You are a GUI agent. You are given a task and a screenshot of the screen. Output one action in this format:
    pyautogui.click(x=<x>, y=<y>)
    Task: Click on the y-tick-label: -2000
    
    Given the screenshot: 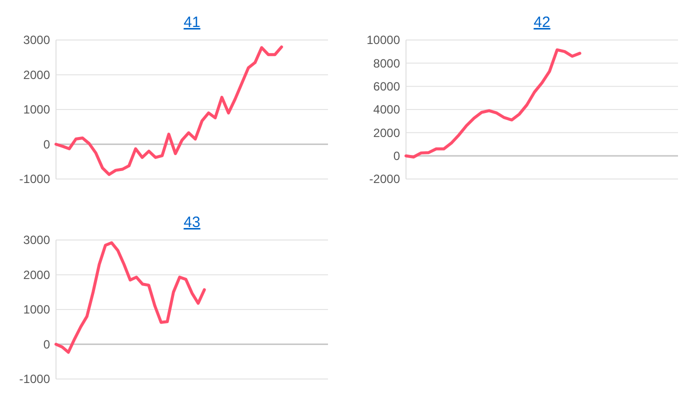 What is the action you would take?
    pyautogui.click(x=384, y=179)
    